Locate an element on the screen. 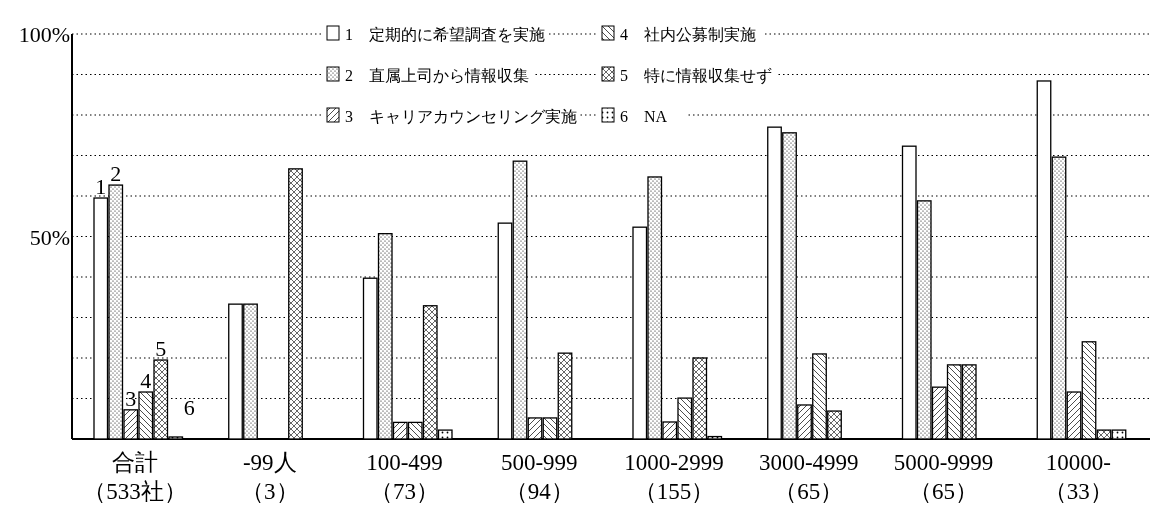 This screenshot has width=1155, height=506. legend-label: 2 直属上司から情報収集 is located at coordinates (437, 75).